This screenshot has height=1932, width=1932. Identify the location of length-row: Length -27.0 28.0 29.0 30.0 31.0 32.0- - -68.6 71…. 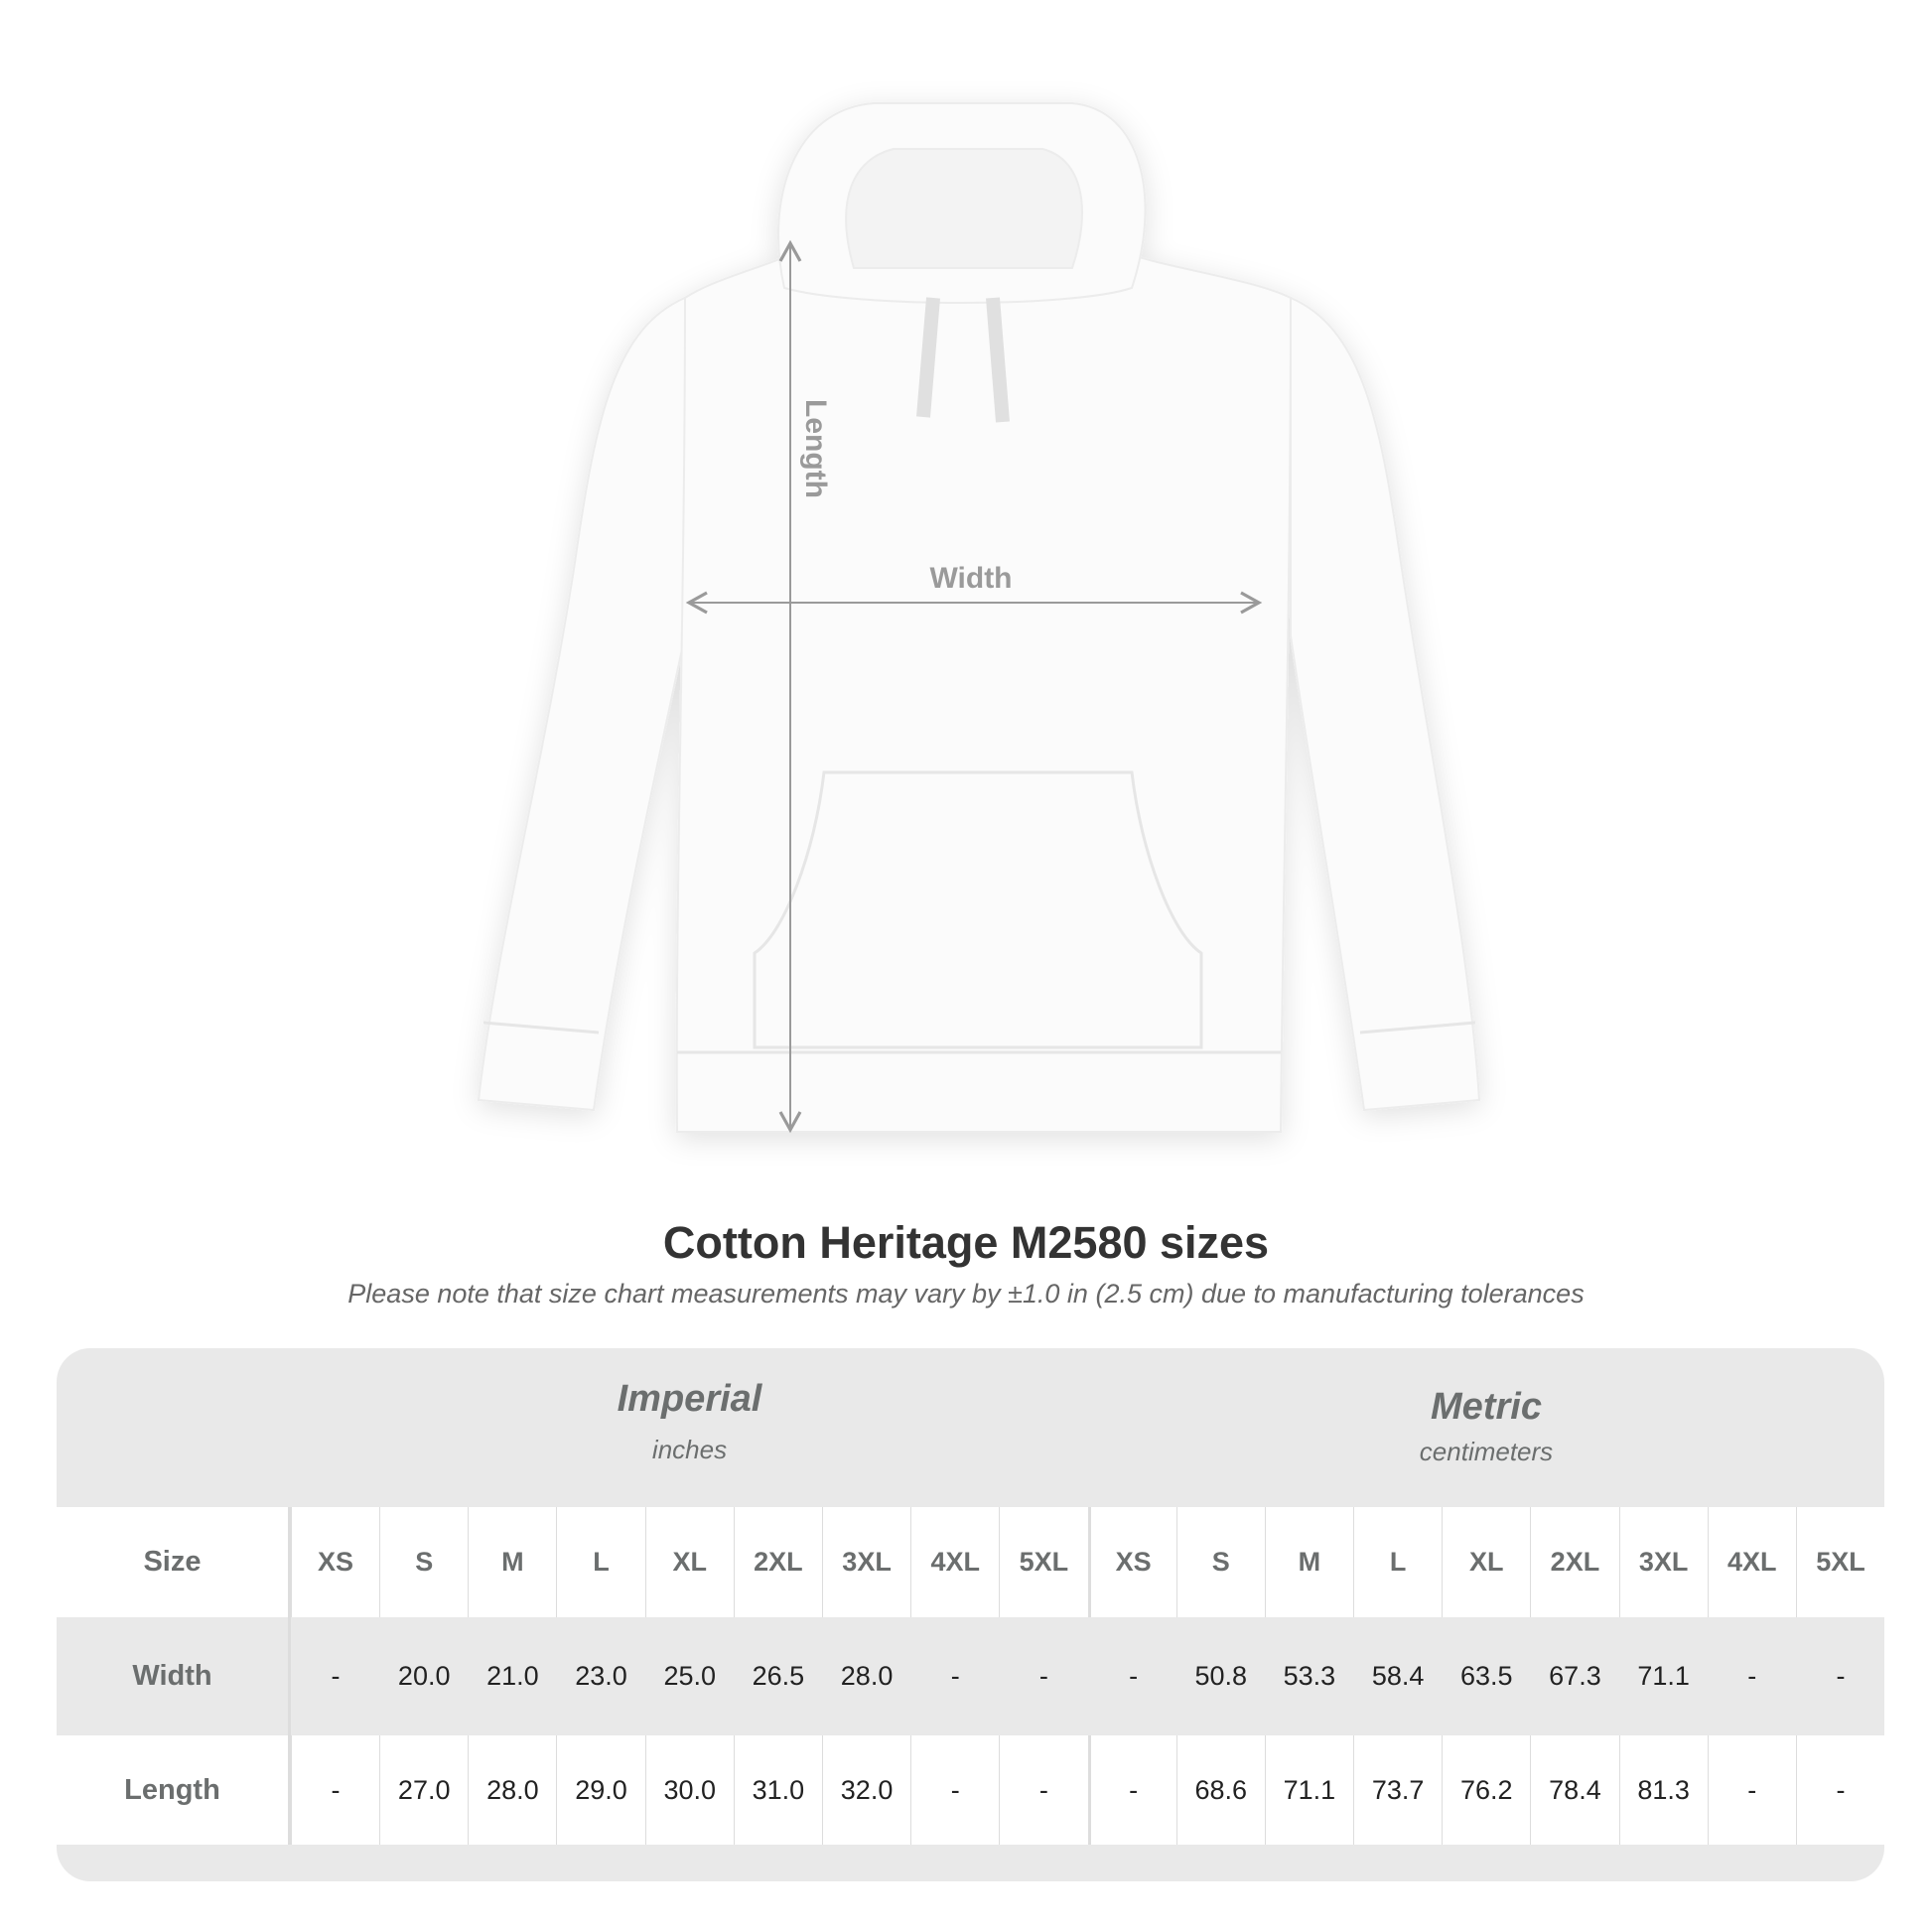
(971, 1790).